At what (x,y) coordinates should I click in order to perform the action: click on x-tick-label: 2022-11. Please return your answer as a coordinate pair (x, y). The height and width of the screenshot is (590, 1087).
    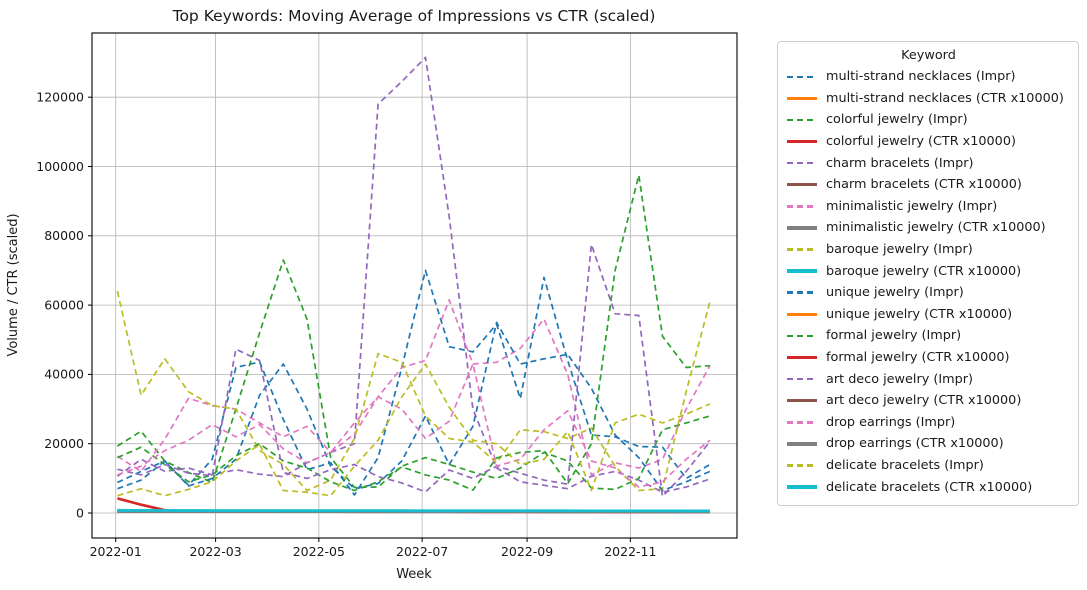
    Looking at the image, I should click on (630, 551).